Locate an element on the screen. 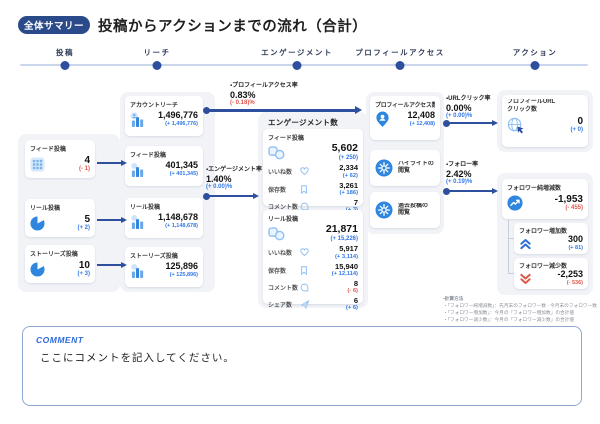  card-feed-reach: フィード投稿 401,345 (+ 401,345) is located at coordinates (164, 166).